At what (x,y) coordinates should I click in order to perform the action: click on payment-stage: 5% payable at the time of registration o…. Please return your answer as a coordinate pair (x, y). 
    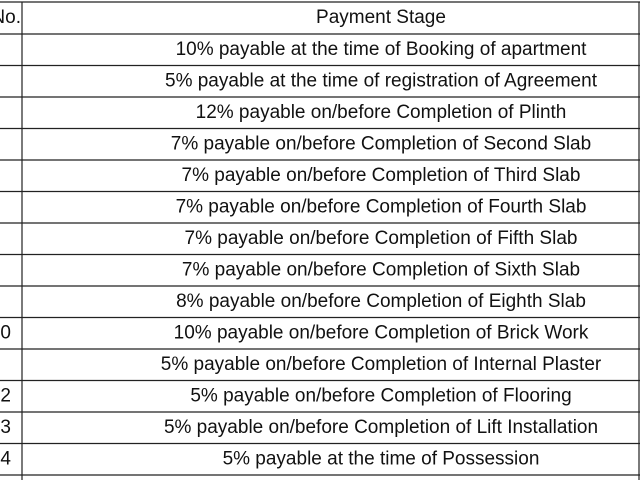
    Looking at the image, I should click on (381, 80).